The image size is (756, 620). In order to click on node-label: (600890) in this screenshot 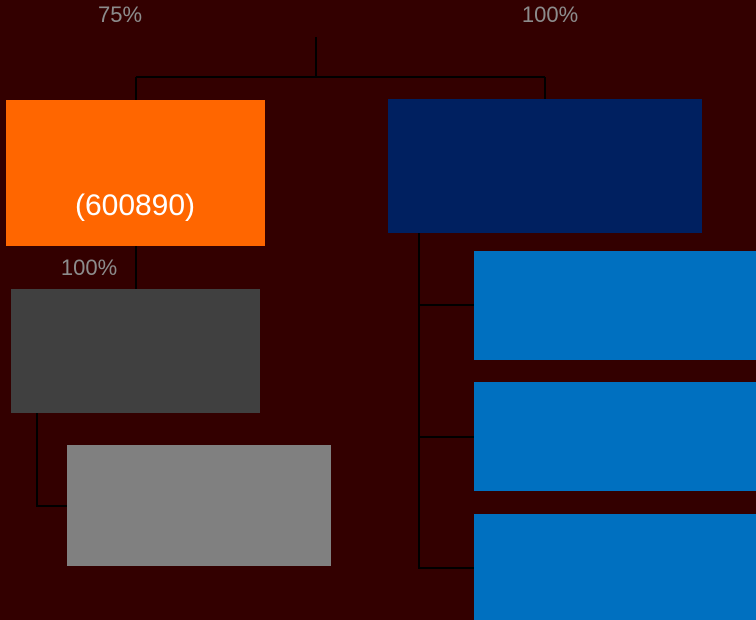, I will do `click(135, 205)`.